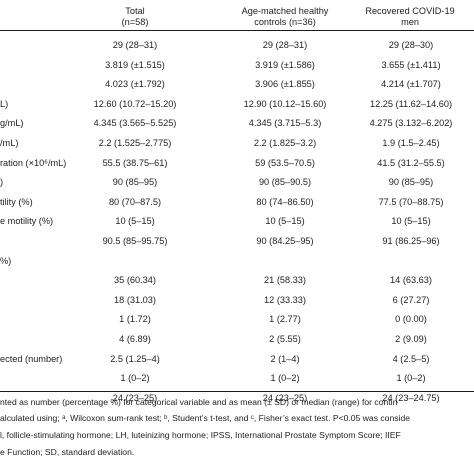 Image resolution: width=474 pixels, height=474 pixels. Describe the element at coordinates (67, 452) in the screenshot. I see `footnote-line-4: e Function; SD, standard deviation.` at that location.